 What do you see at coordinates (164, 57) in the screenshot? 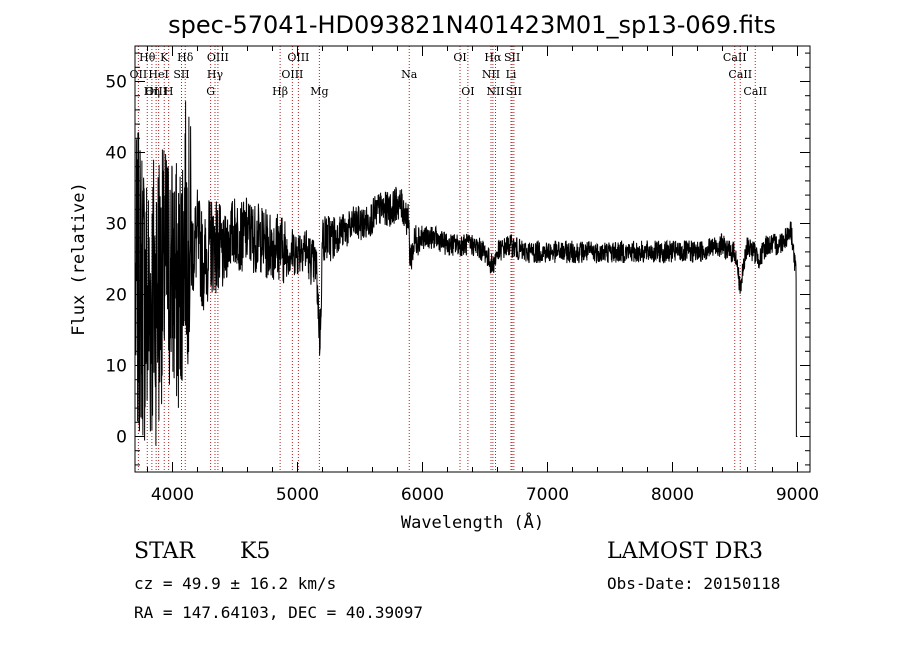
I see `line-label: K` at bounding box center [164, 57].